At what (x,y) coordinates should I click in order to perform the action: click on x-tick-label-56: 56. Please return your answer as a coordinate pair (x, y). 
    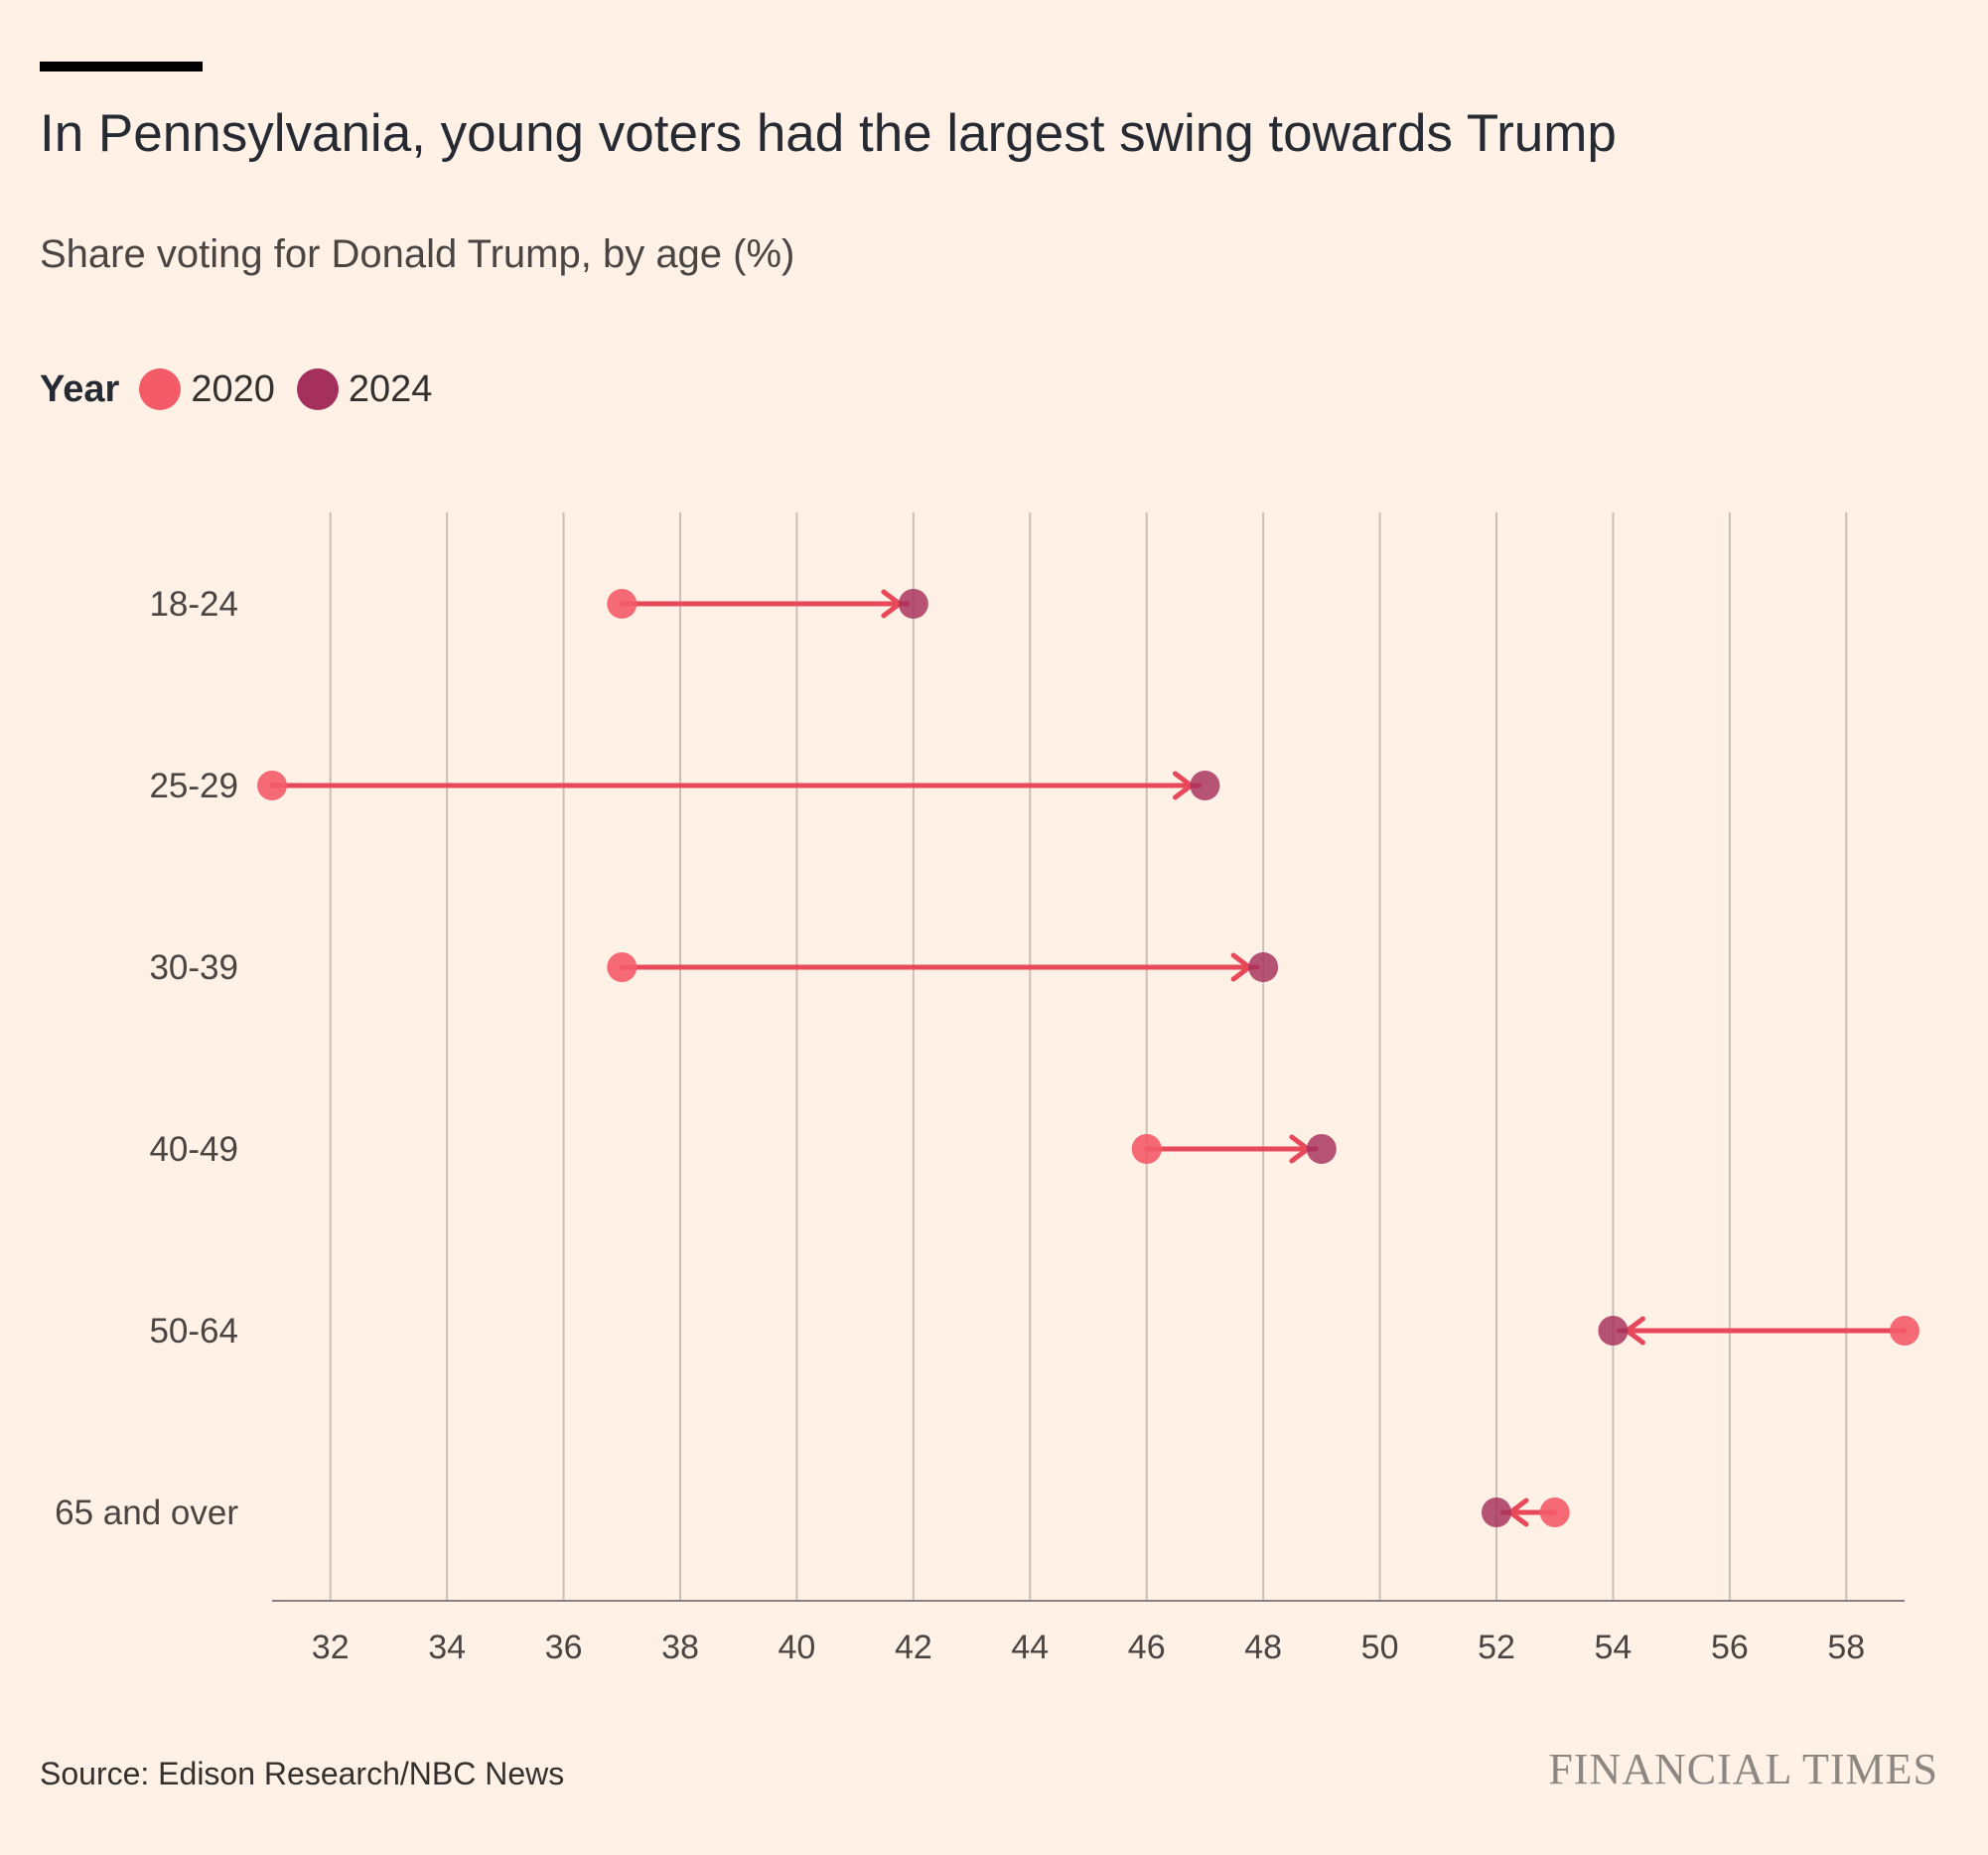
    Looking at the image, I should click on (1730, 1647).